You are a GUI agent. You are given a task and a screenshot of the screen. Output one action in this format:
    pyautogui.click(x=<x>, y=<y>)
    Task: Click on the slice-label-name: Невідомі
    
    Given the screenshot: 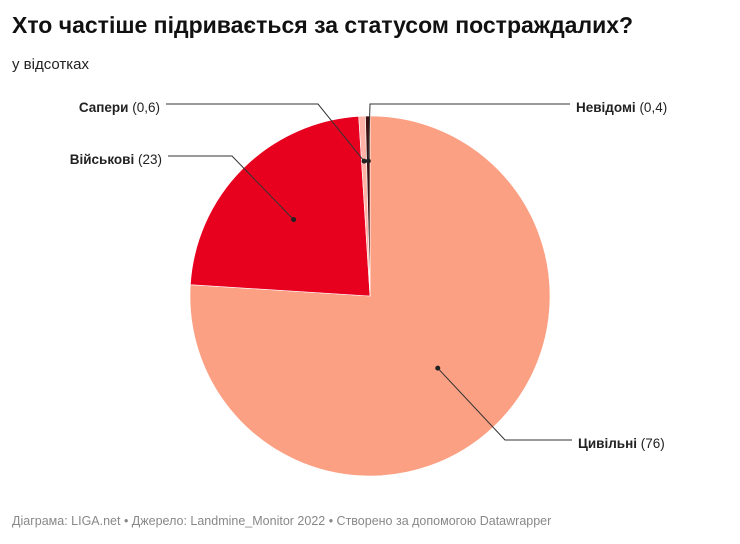 What is the action you would take?
    pyautogui.click(x=606, y=107)
    